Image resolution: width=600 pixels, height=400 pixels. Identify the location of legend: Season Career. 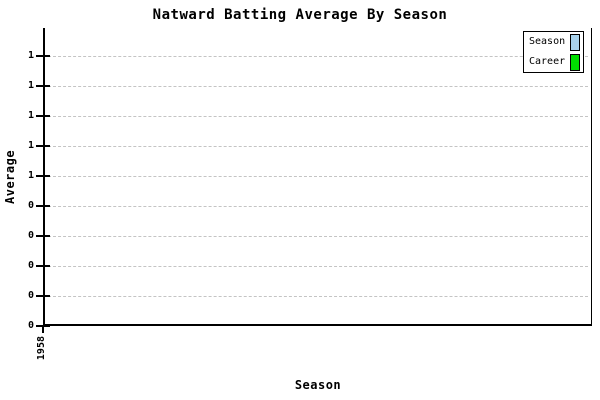
(553, 52).